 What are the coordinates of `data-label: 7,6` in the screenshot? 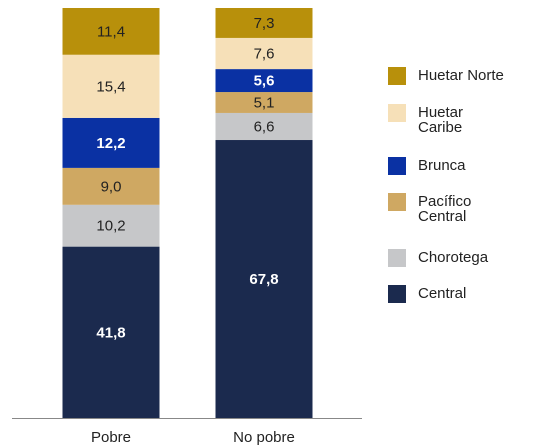 It's located at (264, 53).